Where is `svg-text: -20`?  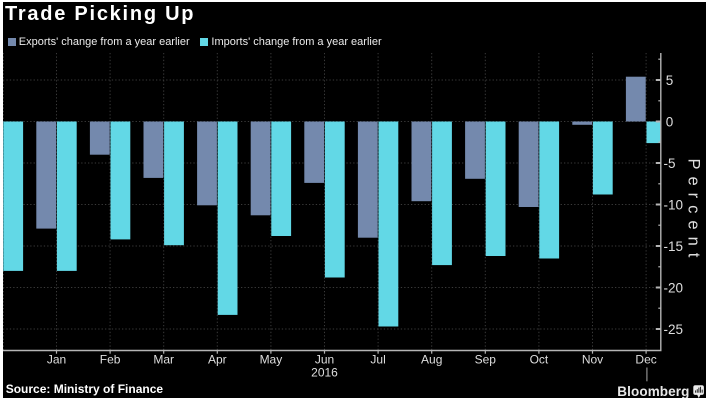 svg-text: -20 is located at coordinates (674, 287).